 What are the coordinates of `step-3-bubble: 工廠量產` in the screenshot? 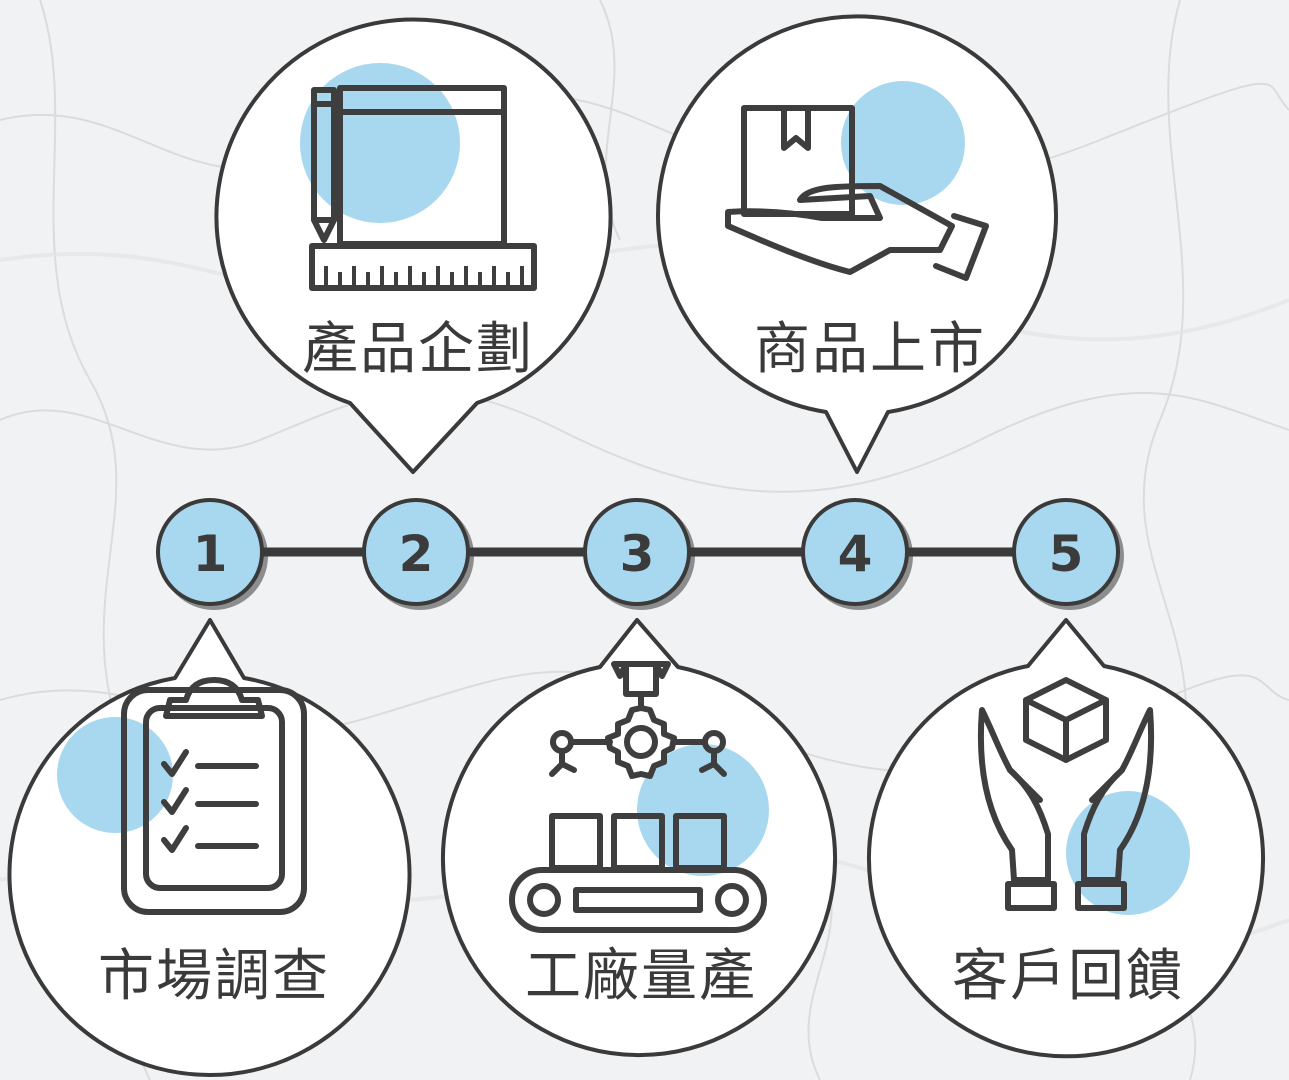 It's located at (639, 837).